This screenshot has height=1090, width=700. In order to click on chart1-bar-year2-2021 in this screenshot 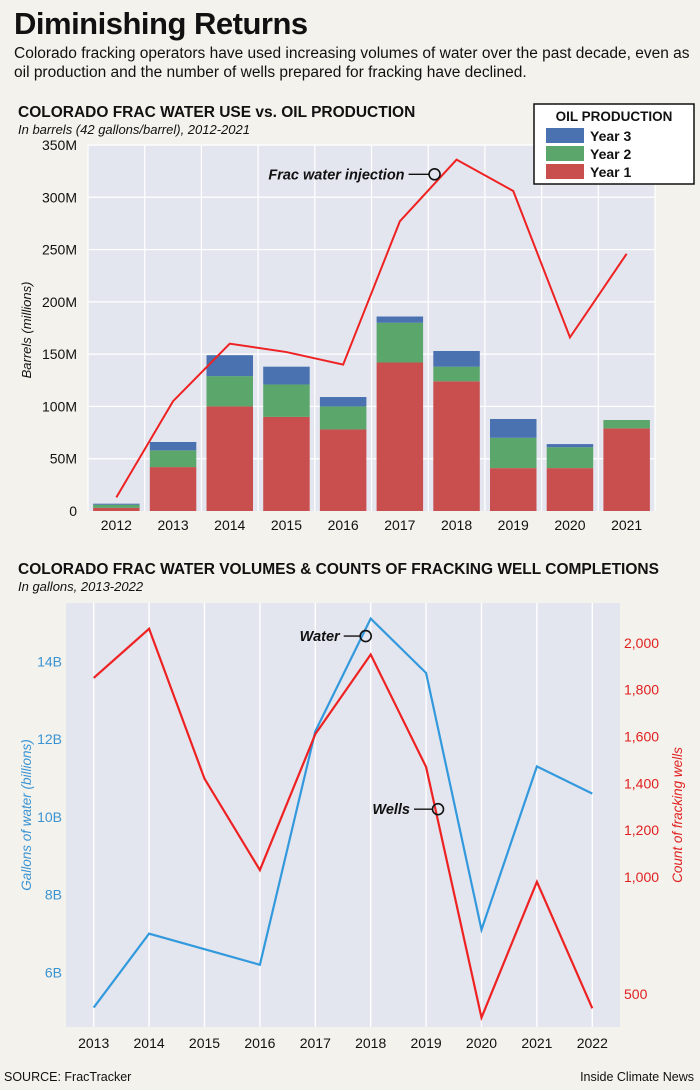, I will do `click(626, 424)`.